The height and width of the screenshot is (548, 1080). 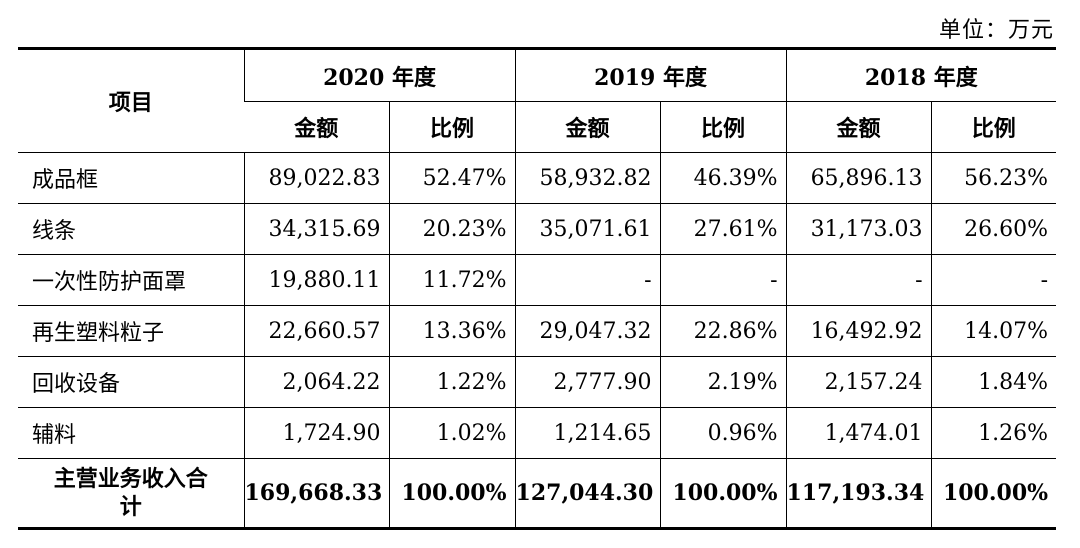 I want to click on amount-2020: 89,022.83, so click(x=316, y=178).